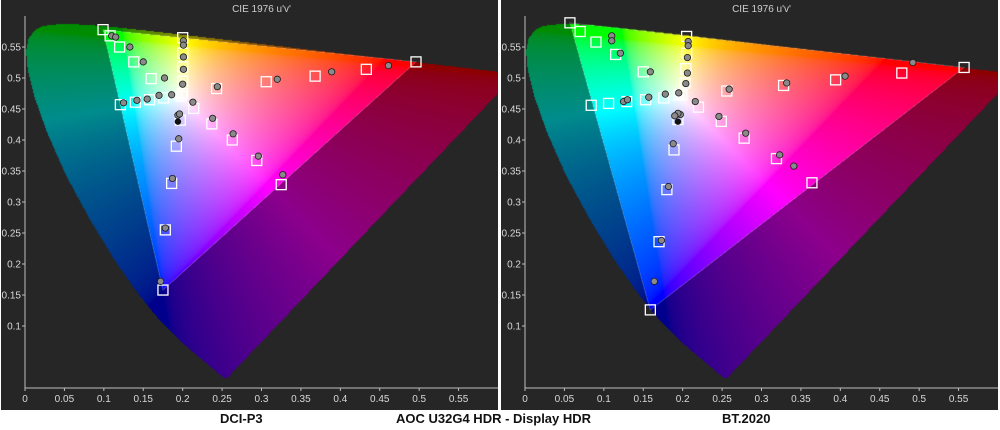 The width and height of the screenshot is (1000, 430). Describe the element at coordinates (14, 265) in the screenshot. I see `y-tick-label: 0.2` at that location.